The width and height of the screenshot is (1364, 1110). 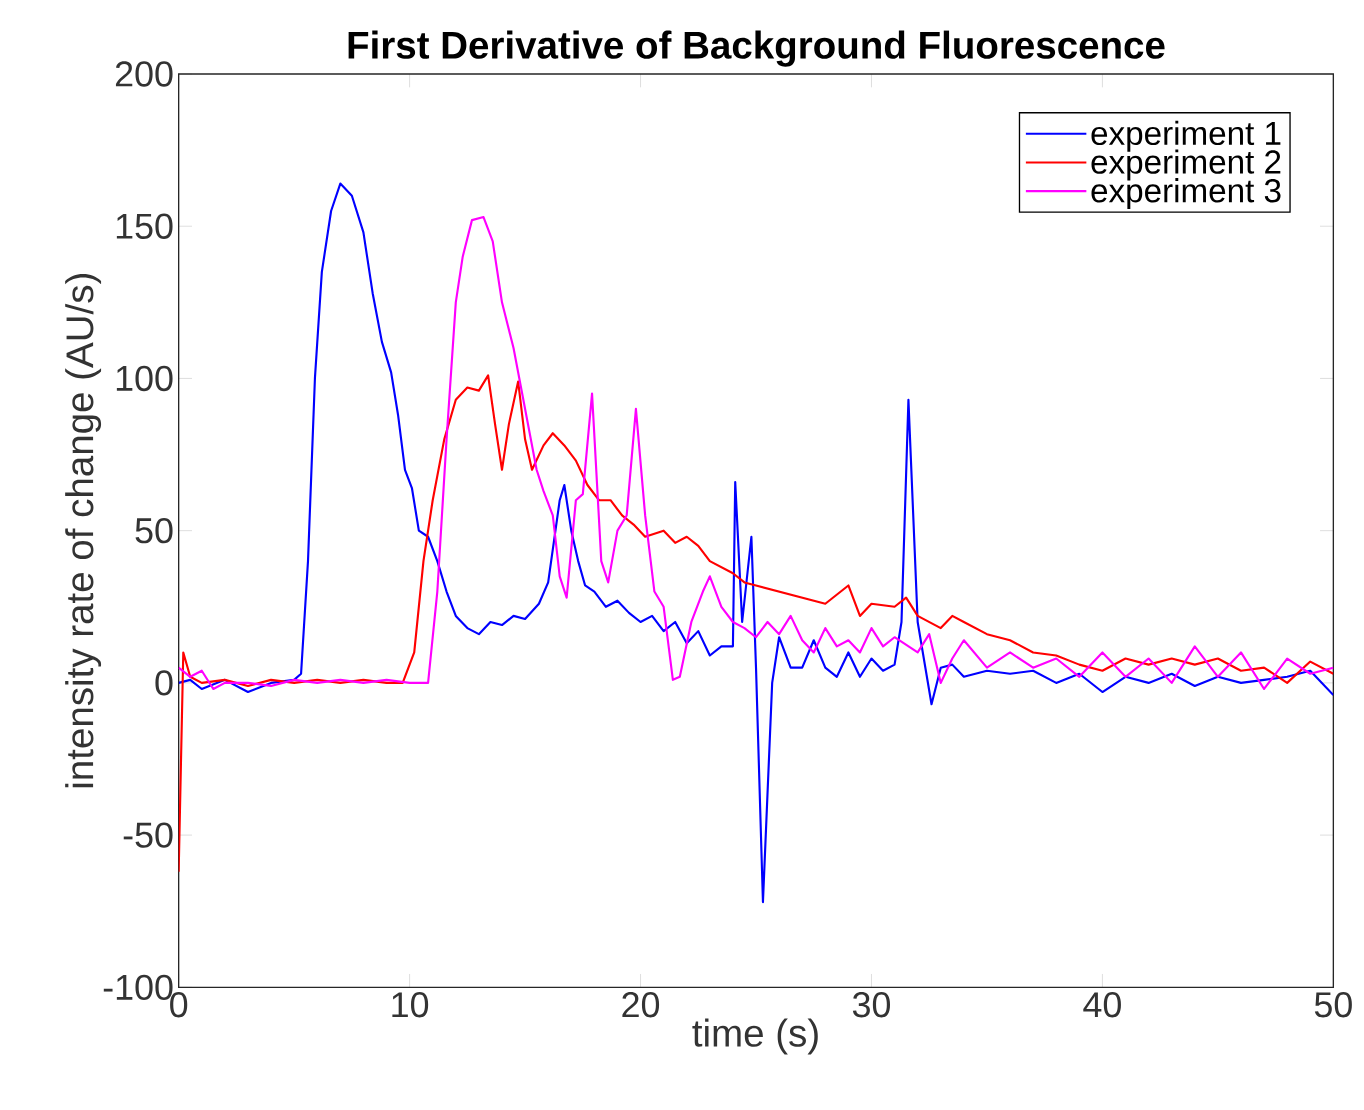 What do you see at coordinates (164, 683) in the screenshot?
I see `y-tick-label: 0` at bounding box center [164, 683].